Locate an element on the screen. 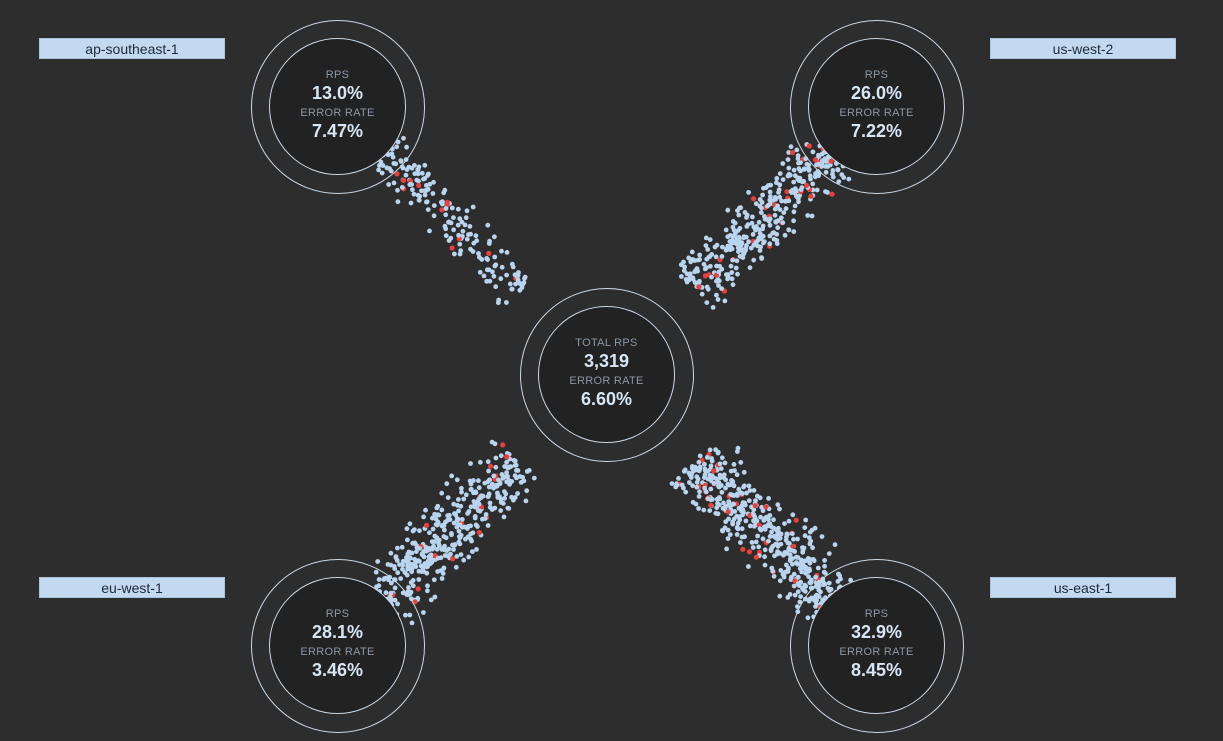 The height and width of the screenshot is (741, 1223). region-node-eu-west-1: RPS 28.1% ERROR RATE 3.46% is located at coordinates (338, 646).